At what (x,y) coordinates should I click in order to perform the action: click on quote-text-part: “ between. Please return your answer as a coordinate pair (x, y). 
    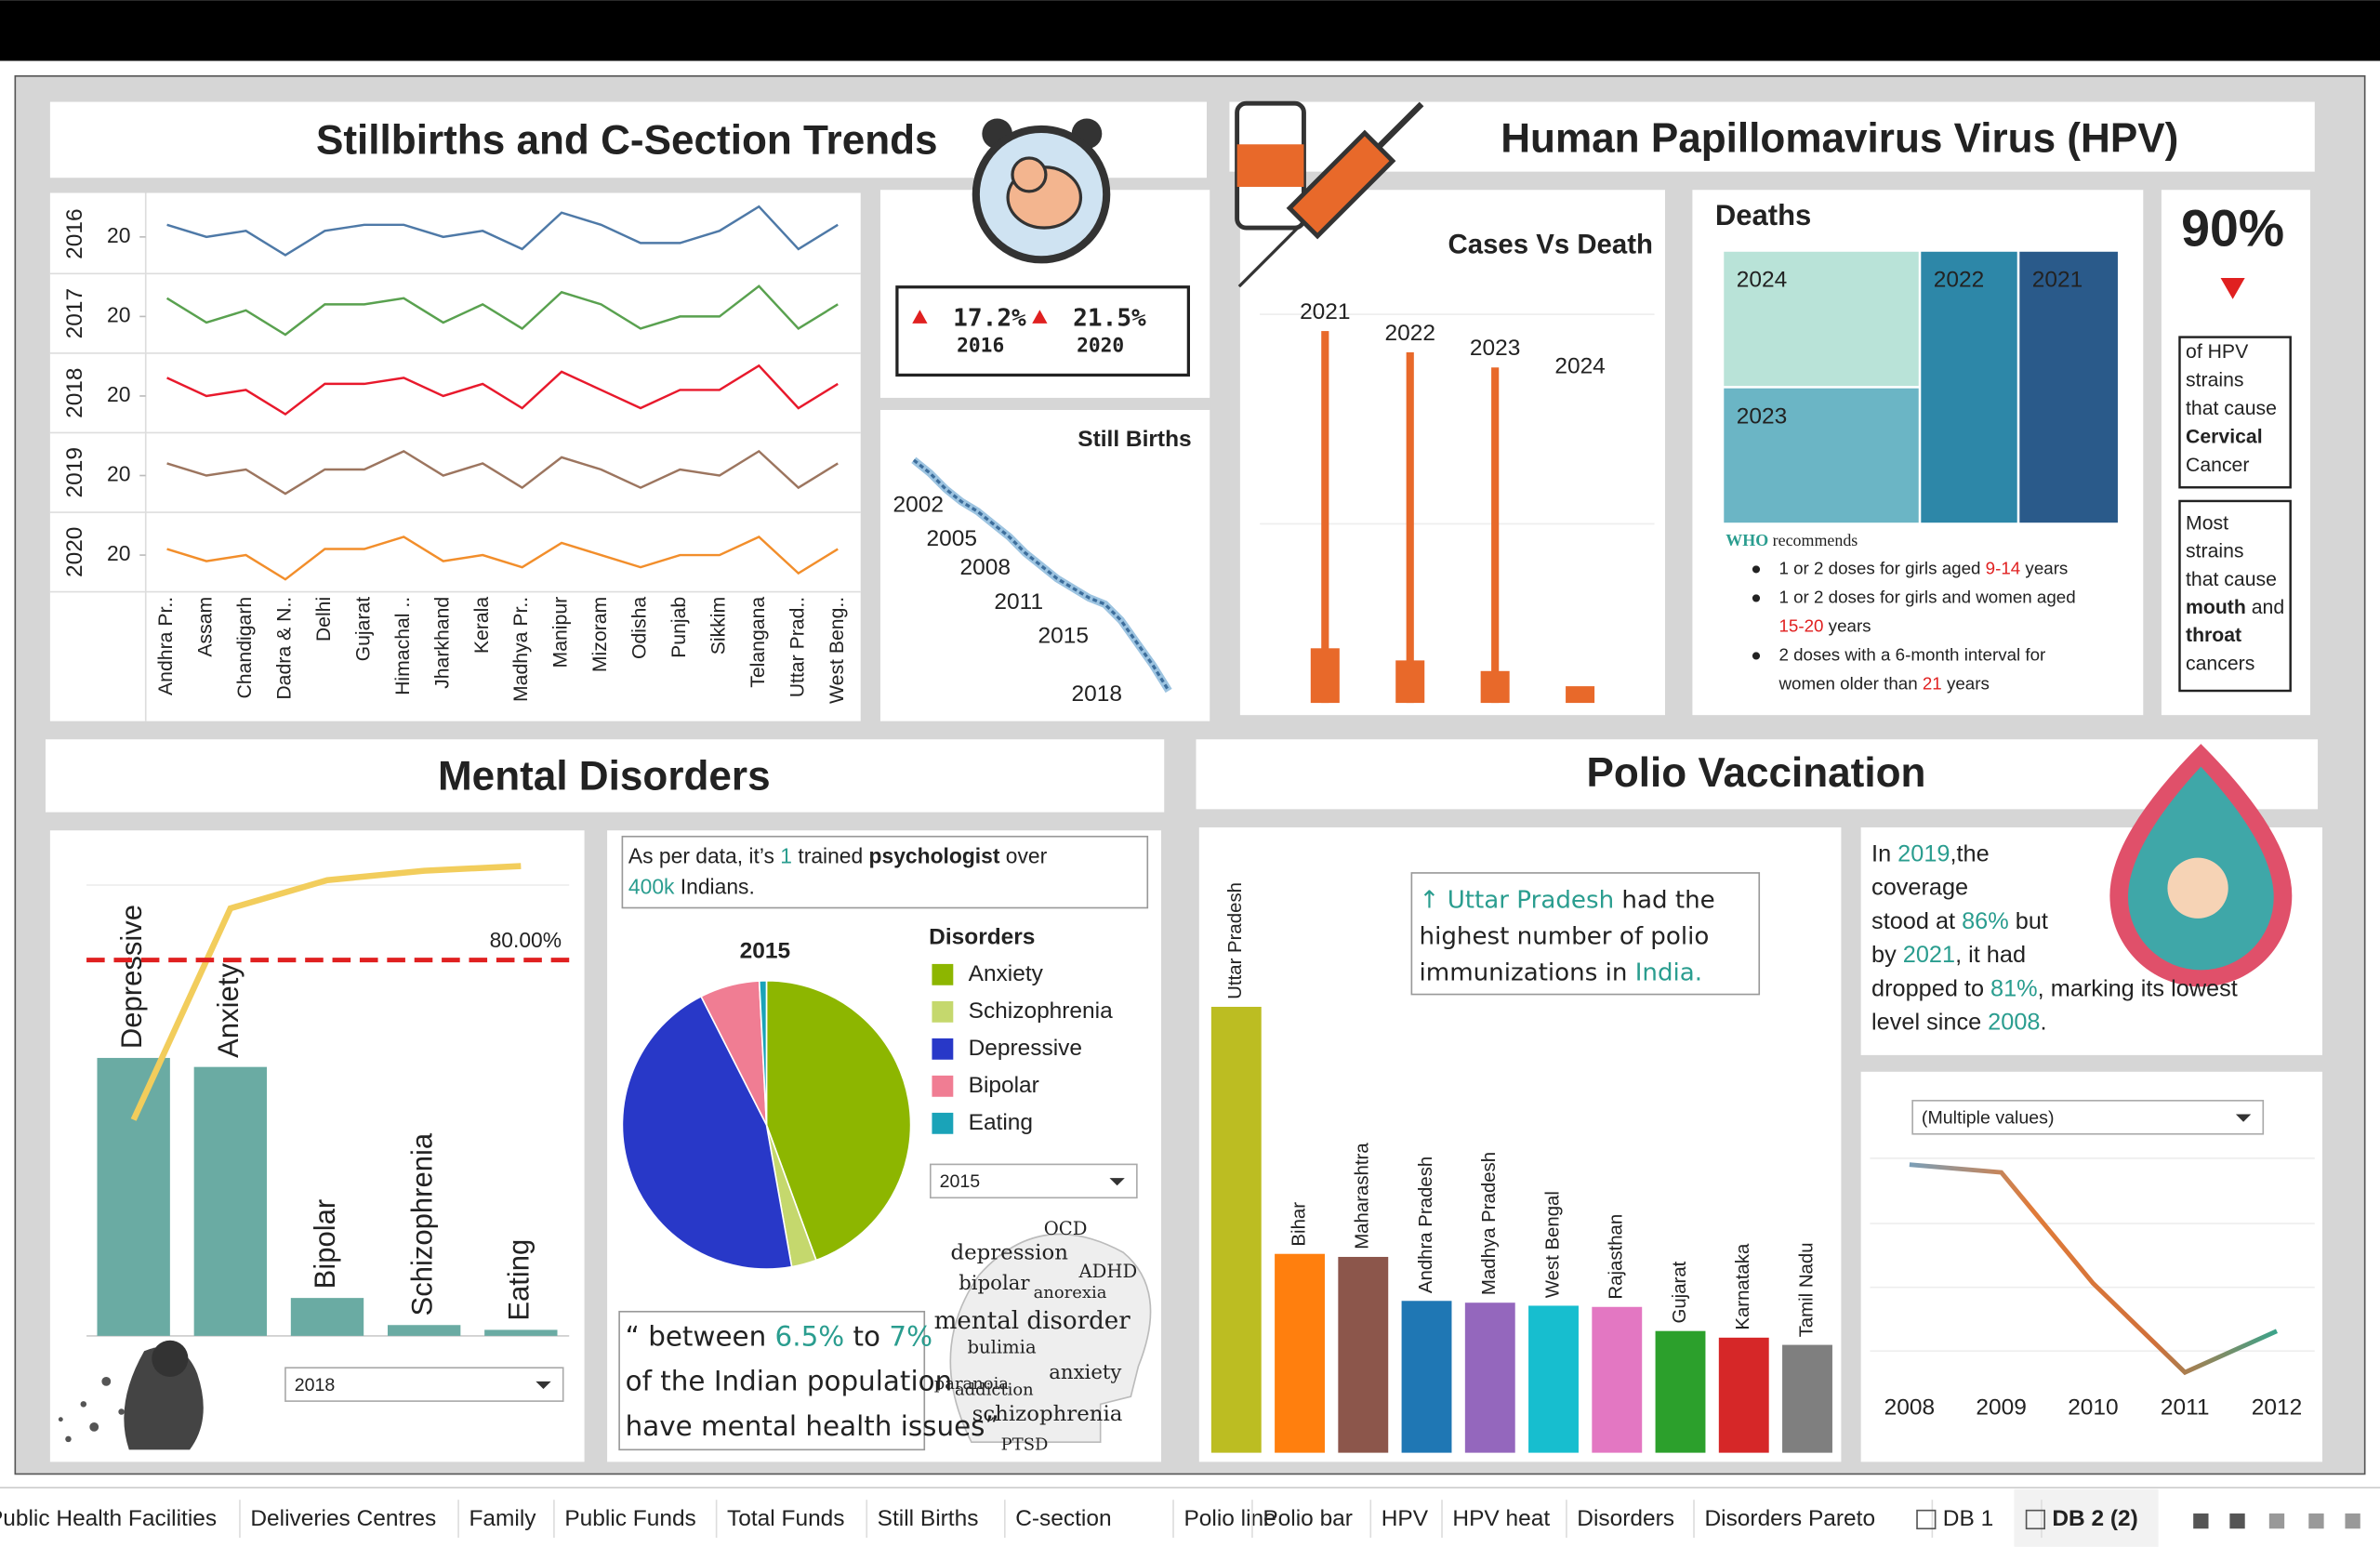
    Looking at the image, I should click on (700, 1336).